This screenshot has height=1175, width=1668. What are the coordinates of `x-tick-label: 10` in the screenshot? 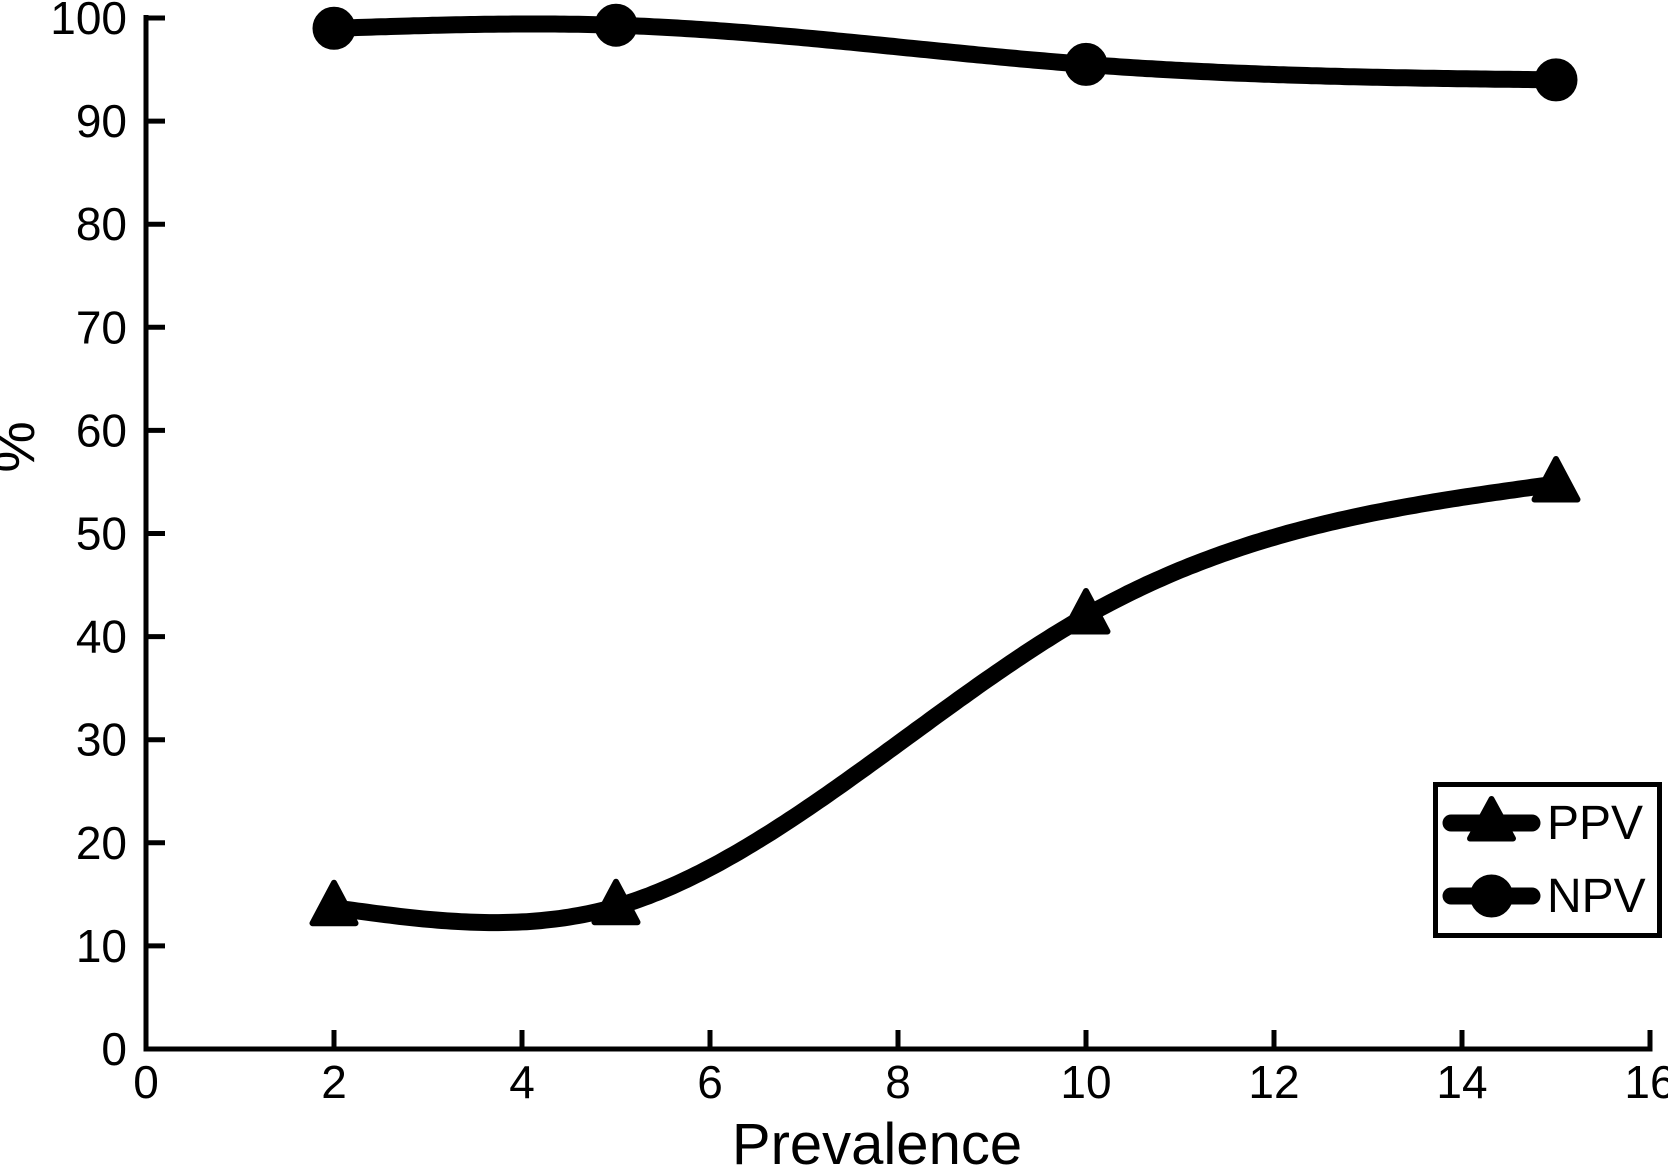 It's located at (1085, 1082).